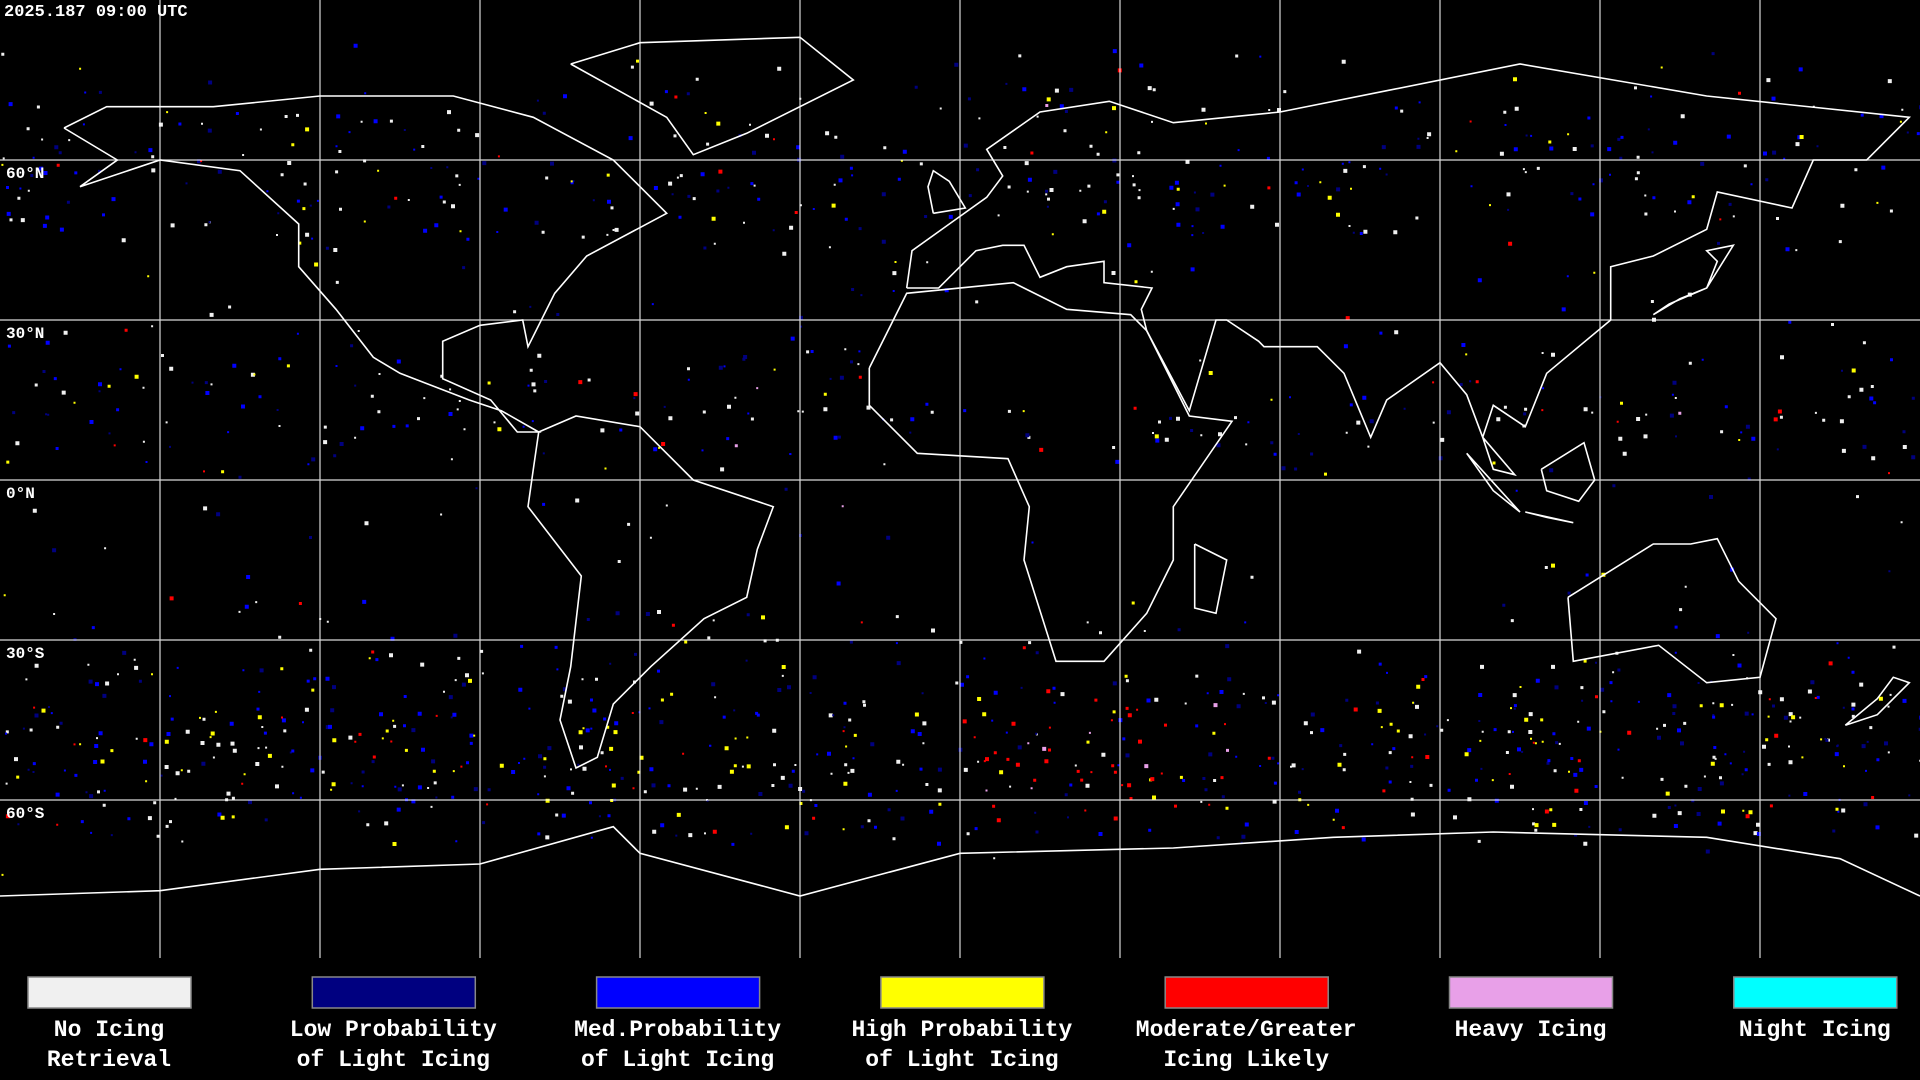 The image size is (1920, 1080). I want to click on legend-label: Heavy Icing, so click(1531, 1030).